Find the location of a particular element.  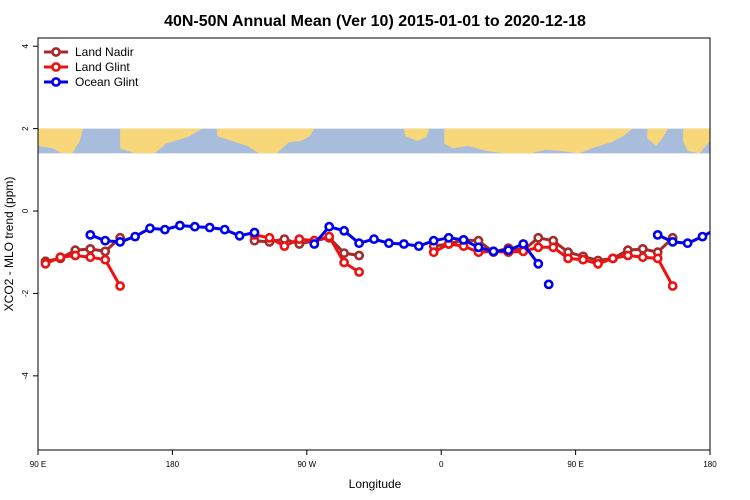

x-axis: 90 E 180 90 W 0 90 E 180 is located at coordinates (373, 459).